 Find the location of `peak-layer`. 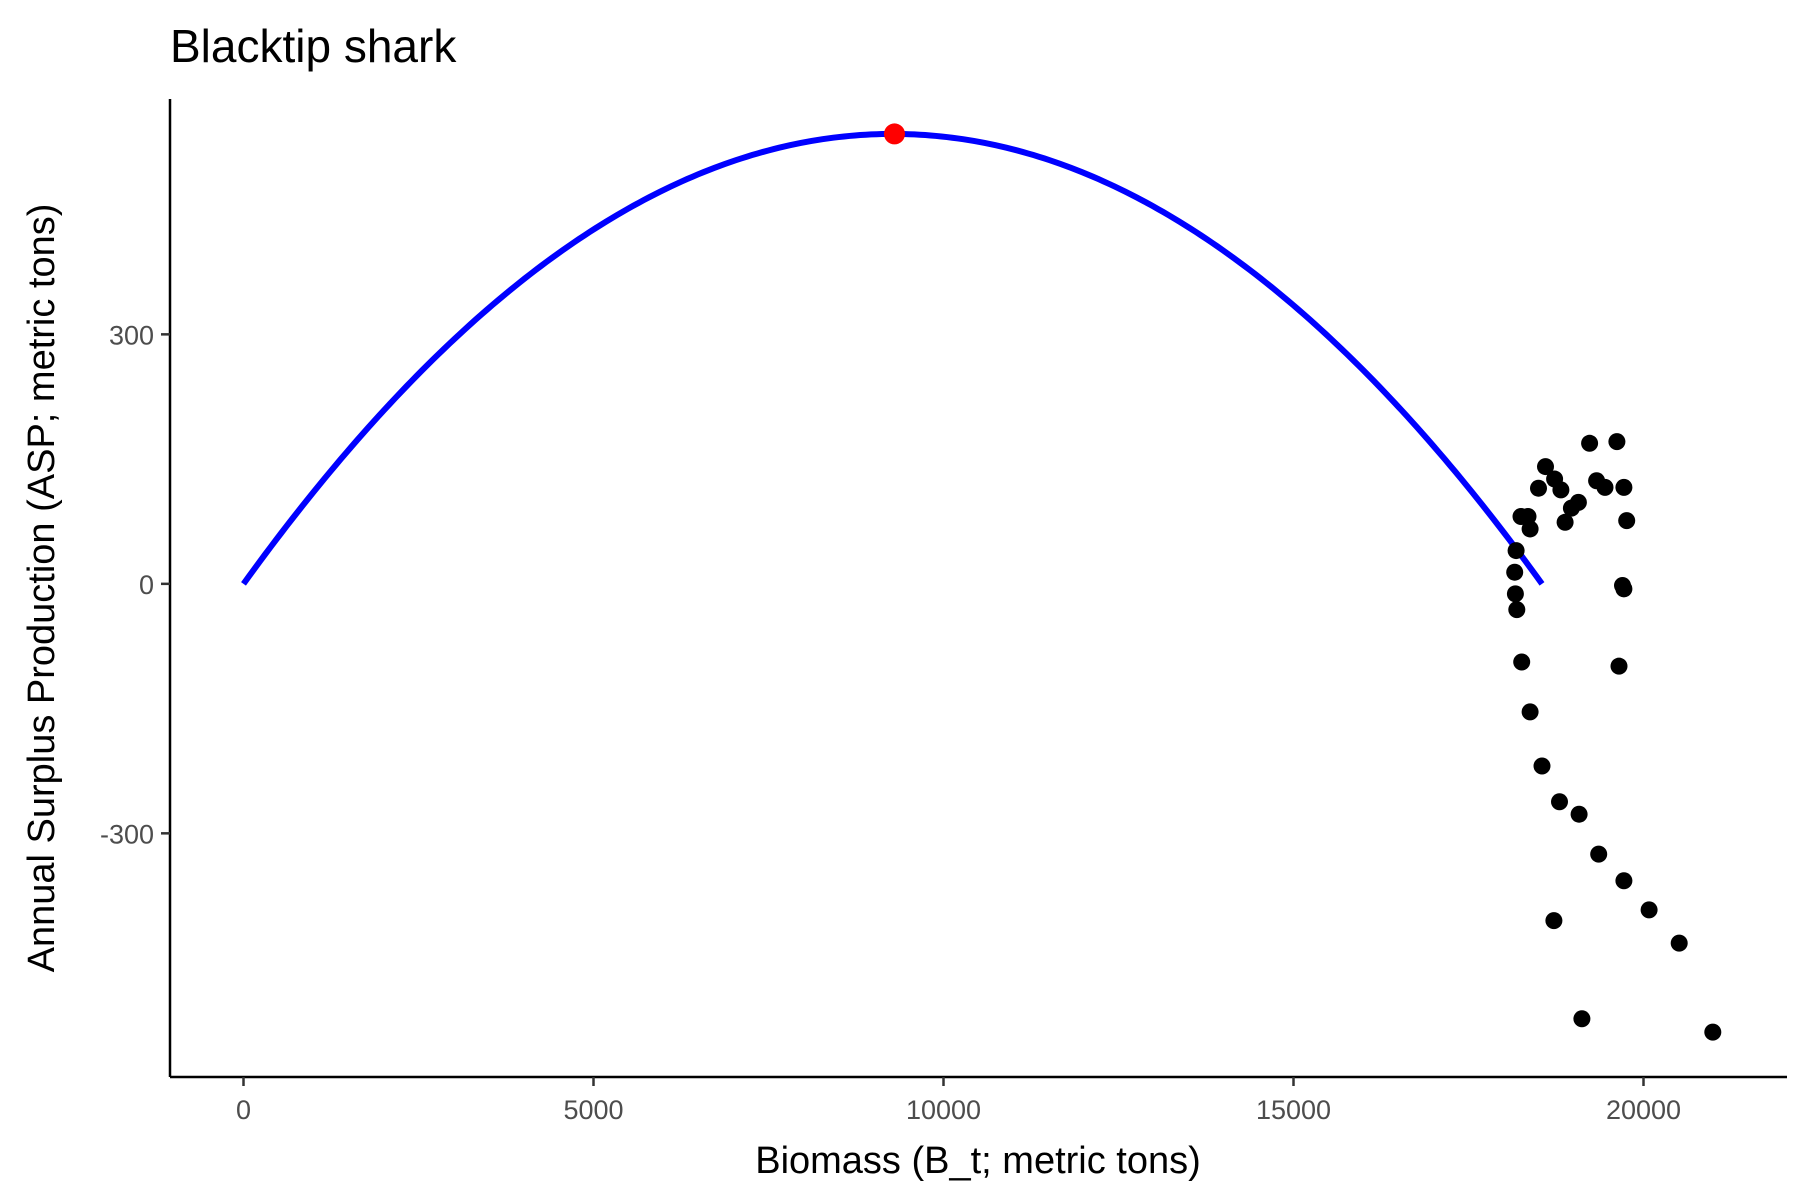

peak-layer is located at coordinates (894, 134).